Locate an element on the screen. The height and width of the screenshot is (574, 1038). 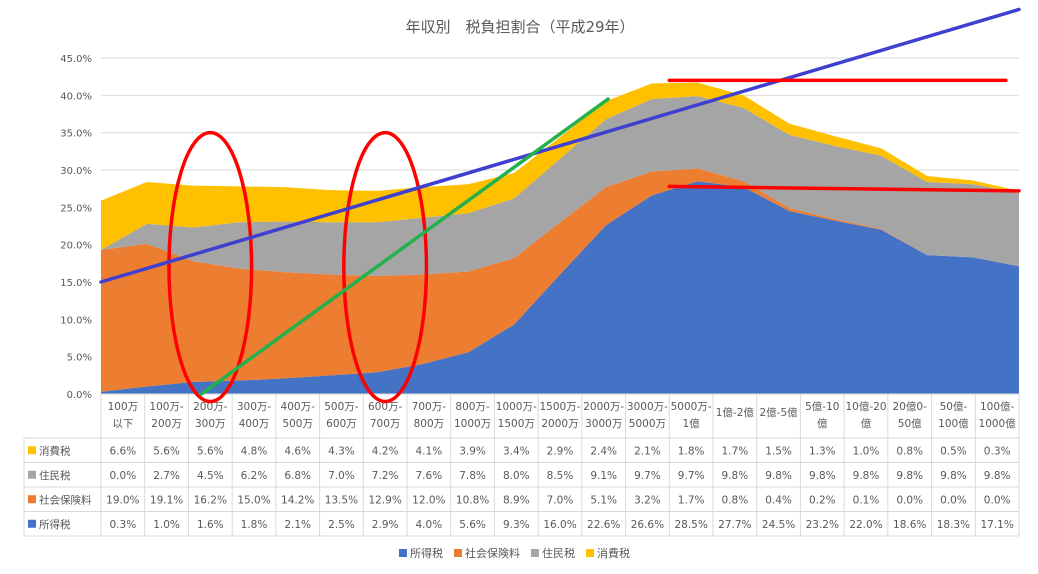
category-label: 5000万- is located at coordinates (691, 407).